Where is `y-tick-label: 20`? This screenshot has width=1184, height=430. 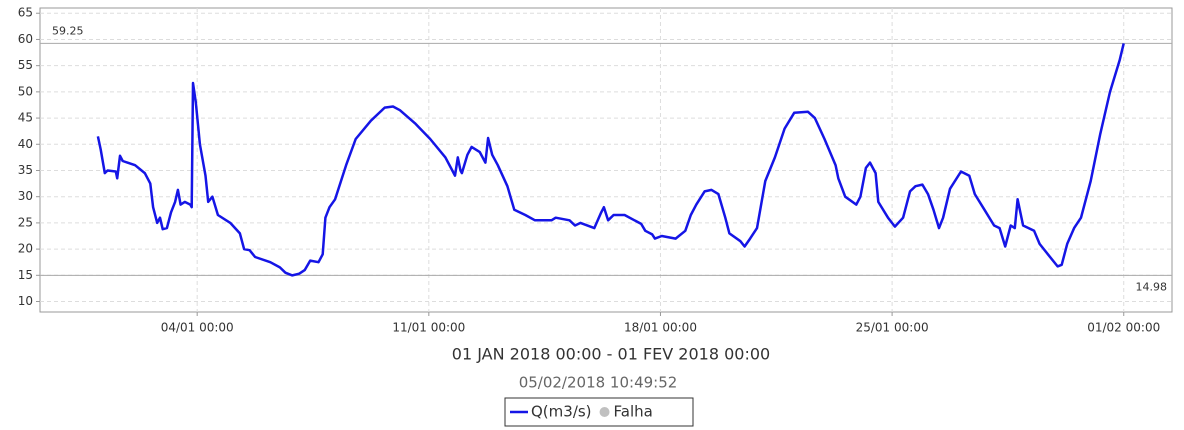 y-tick-label: 20 is located at coordinates (25, 249).